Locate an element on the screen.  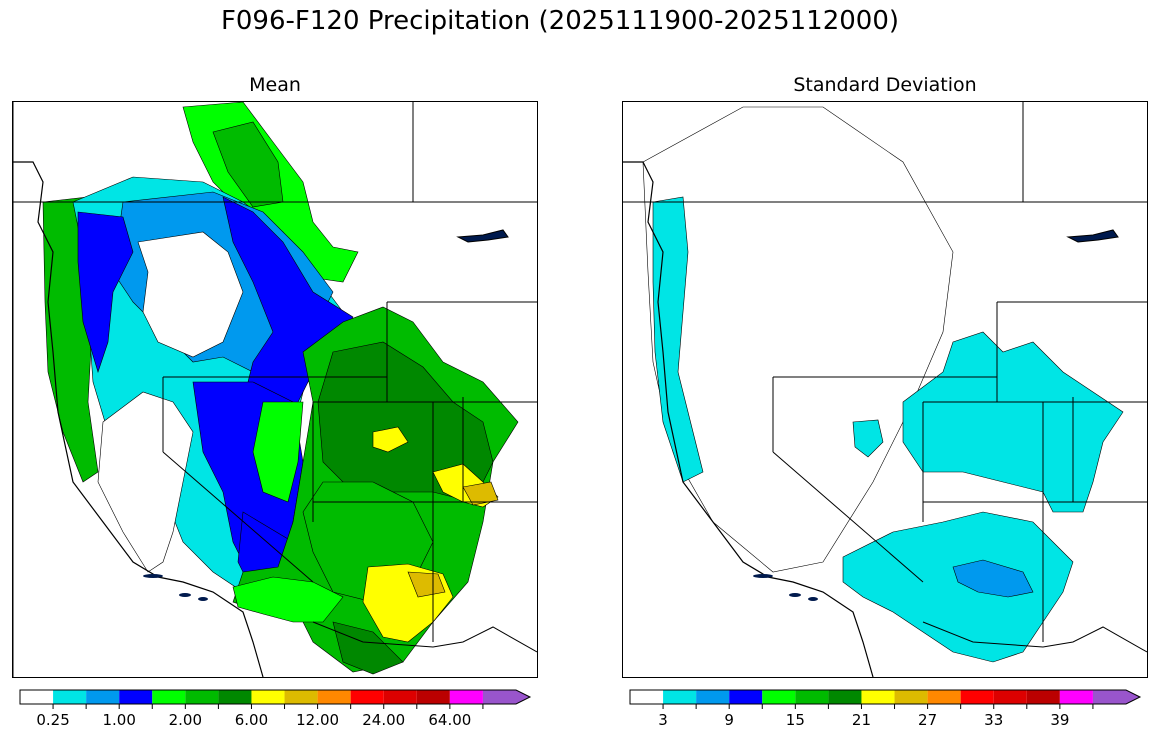
mean-colorbar-svg is located at coordinates (275, 699).